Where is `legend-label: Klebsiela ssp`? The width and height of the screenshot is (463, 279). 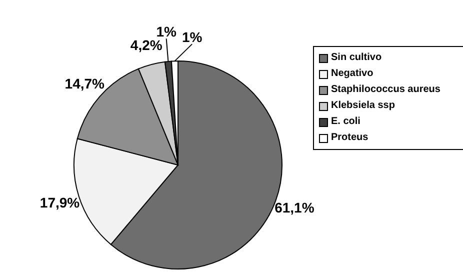 legend-label: Klebsiela ssp is located at coordinates (363, 106).